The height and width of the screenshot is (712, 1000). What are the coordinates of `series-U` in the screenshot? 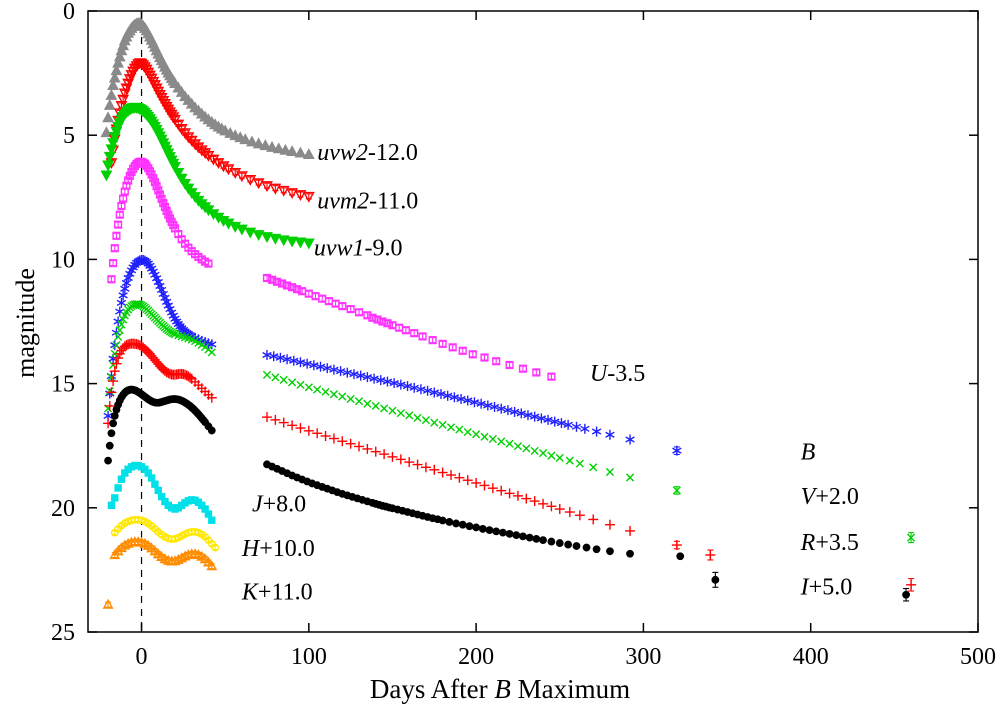 It's located at (331, 269).